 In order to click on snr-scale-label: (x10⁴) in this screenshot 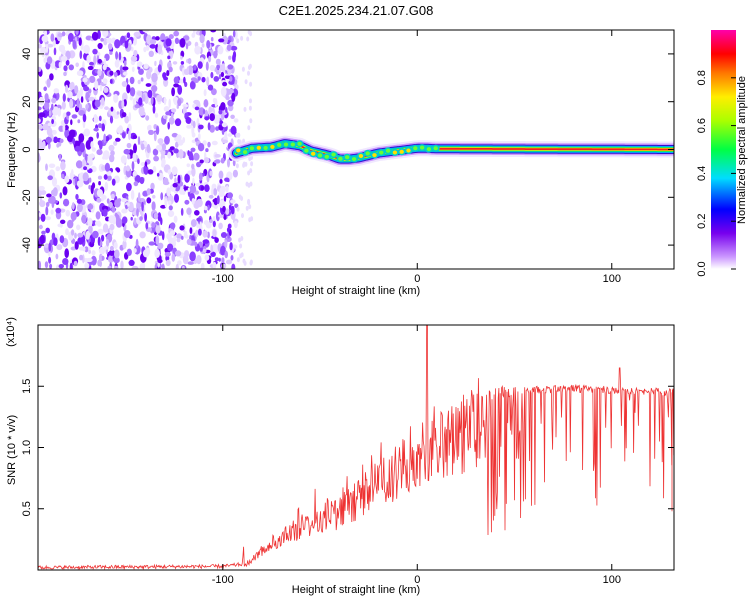, I will do `click(11, 332)`.